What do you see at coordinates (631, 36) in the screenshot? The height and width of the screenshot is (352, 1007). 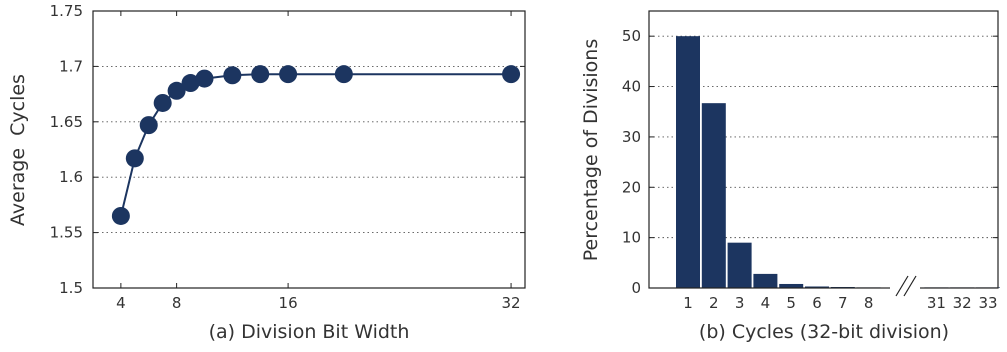 I see `chart-b-y-tick-label: 50` at bounding box center [631, 36].